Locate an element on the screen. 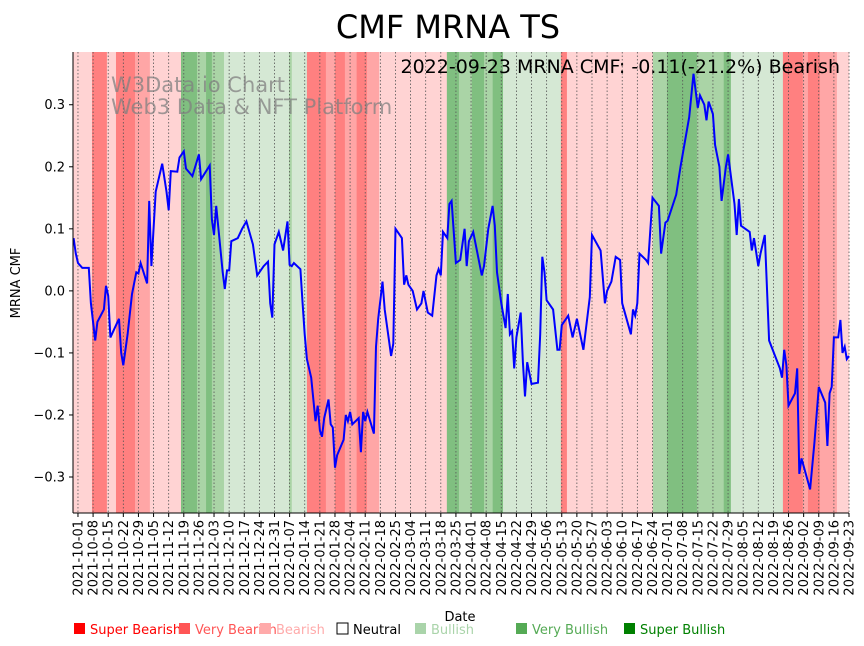  watermark-line-2: Web3 Data & NFT Platform is located at coordinates (251, 107).